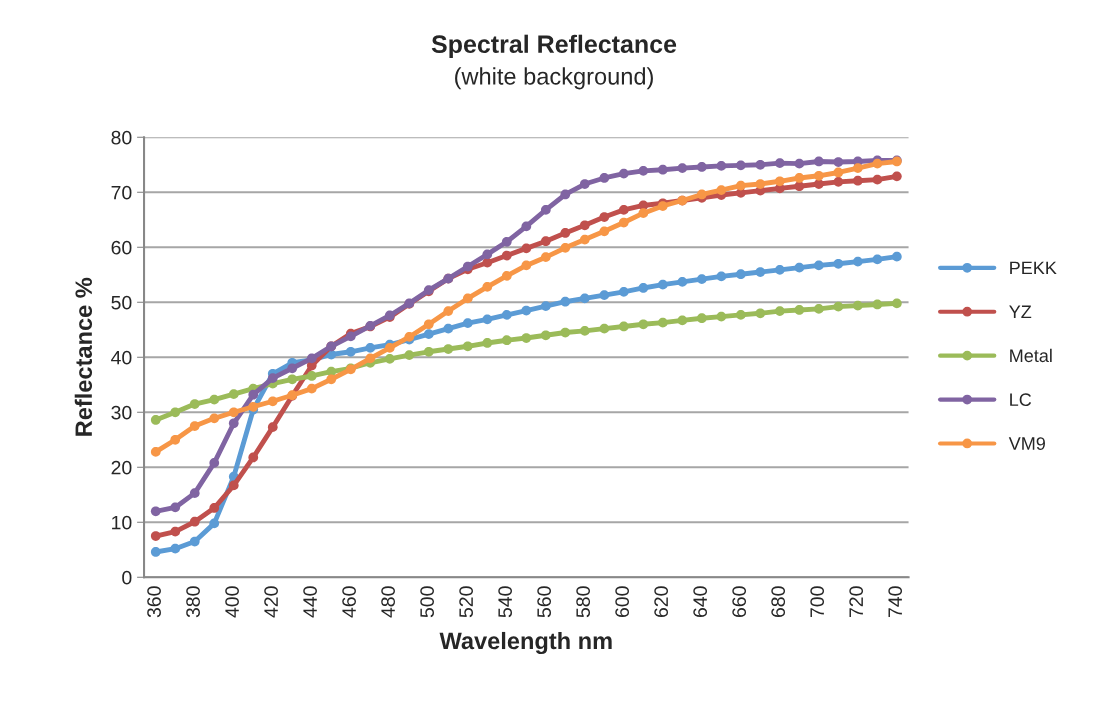 This screenshot has height=704, width=1108. What do you see at coordinates (583, 602) in the screenshot?
I see `x-tick-label: 580` at bounding box center [583, 602].